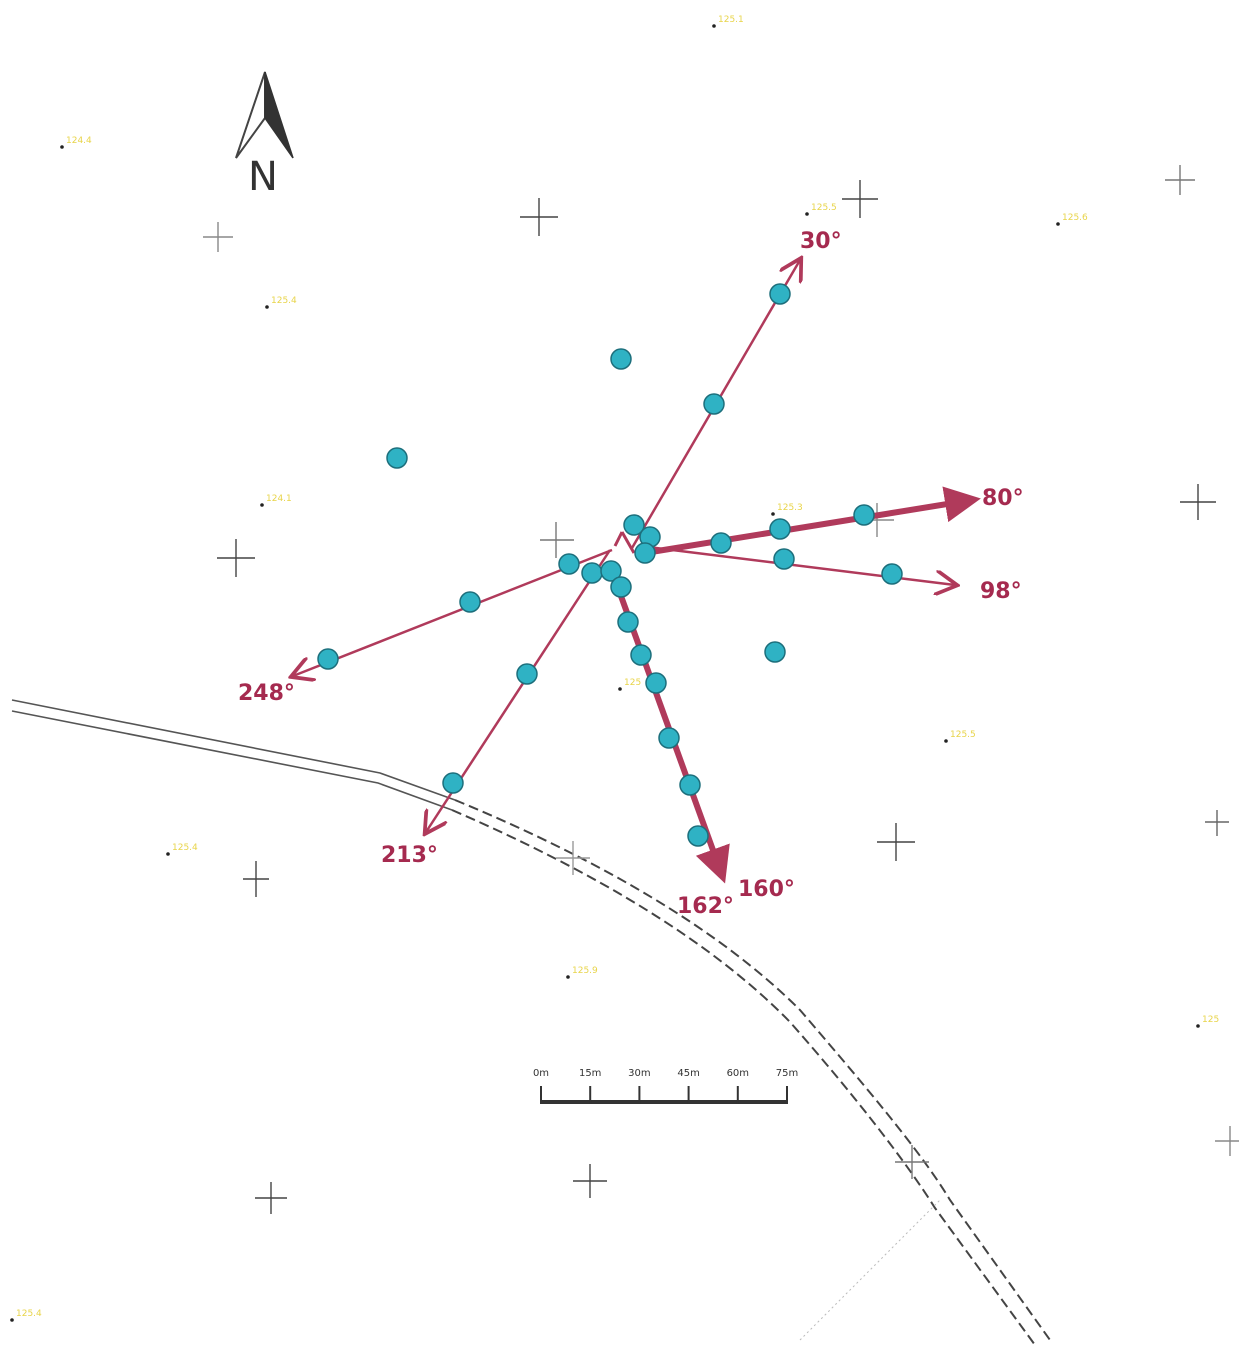 This screenshot has height=1345, width=1239. Describe the element at coordinates (738, 1073) in the screenshot. I see `scale-tick-label: 60m` at that location.